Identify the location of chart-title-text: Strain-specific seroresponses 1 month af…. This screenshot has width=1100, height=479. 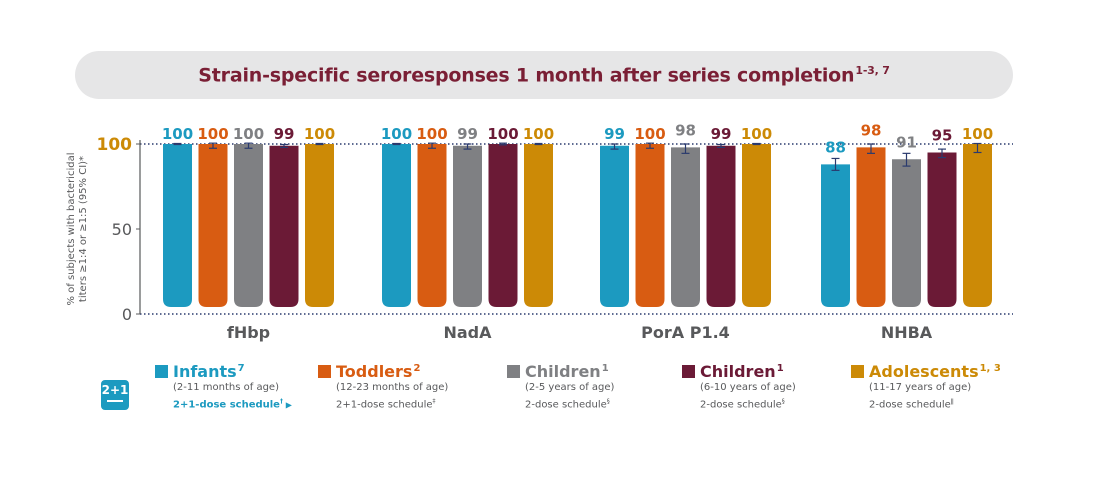
(526, 75).